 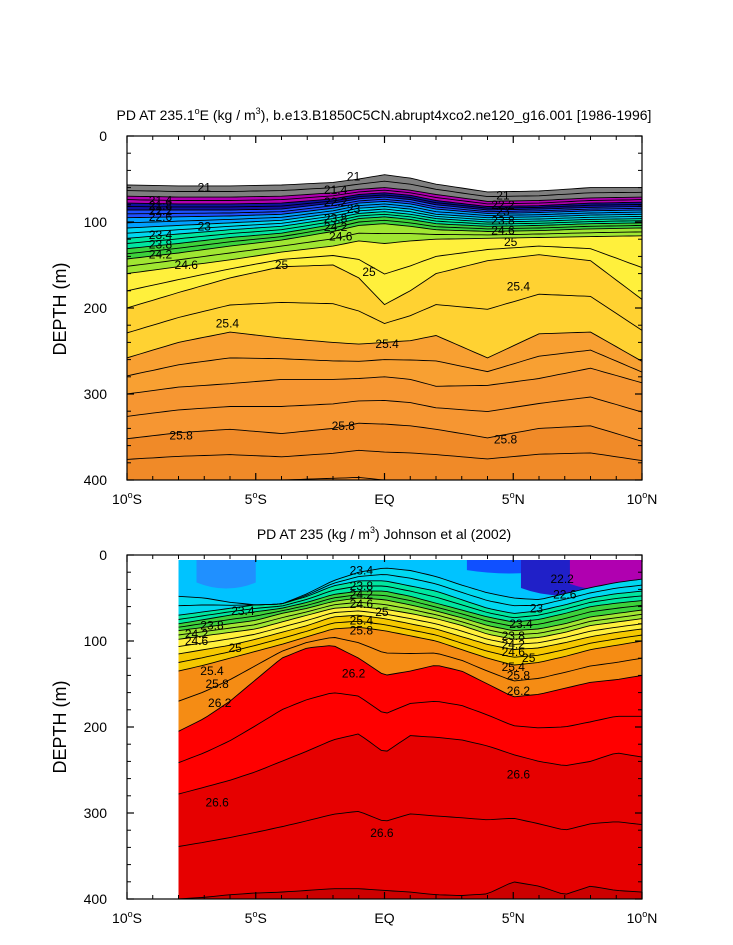 What do you see at coordinates (96, 222) in the screenshot?
I see `ytick-label: 100` at bounding box center [96, 222].